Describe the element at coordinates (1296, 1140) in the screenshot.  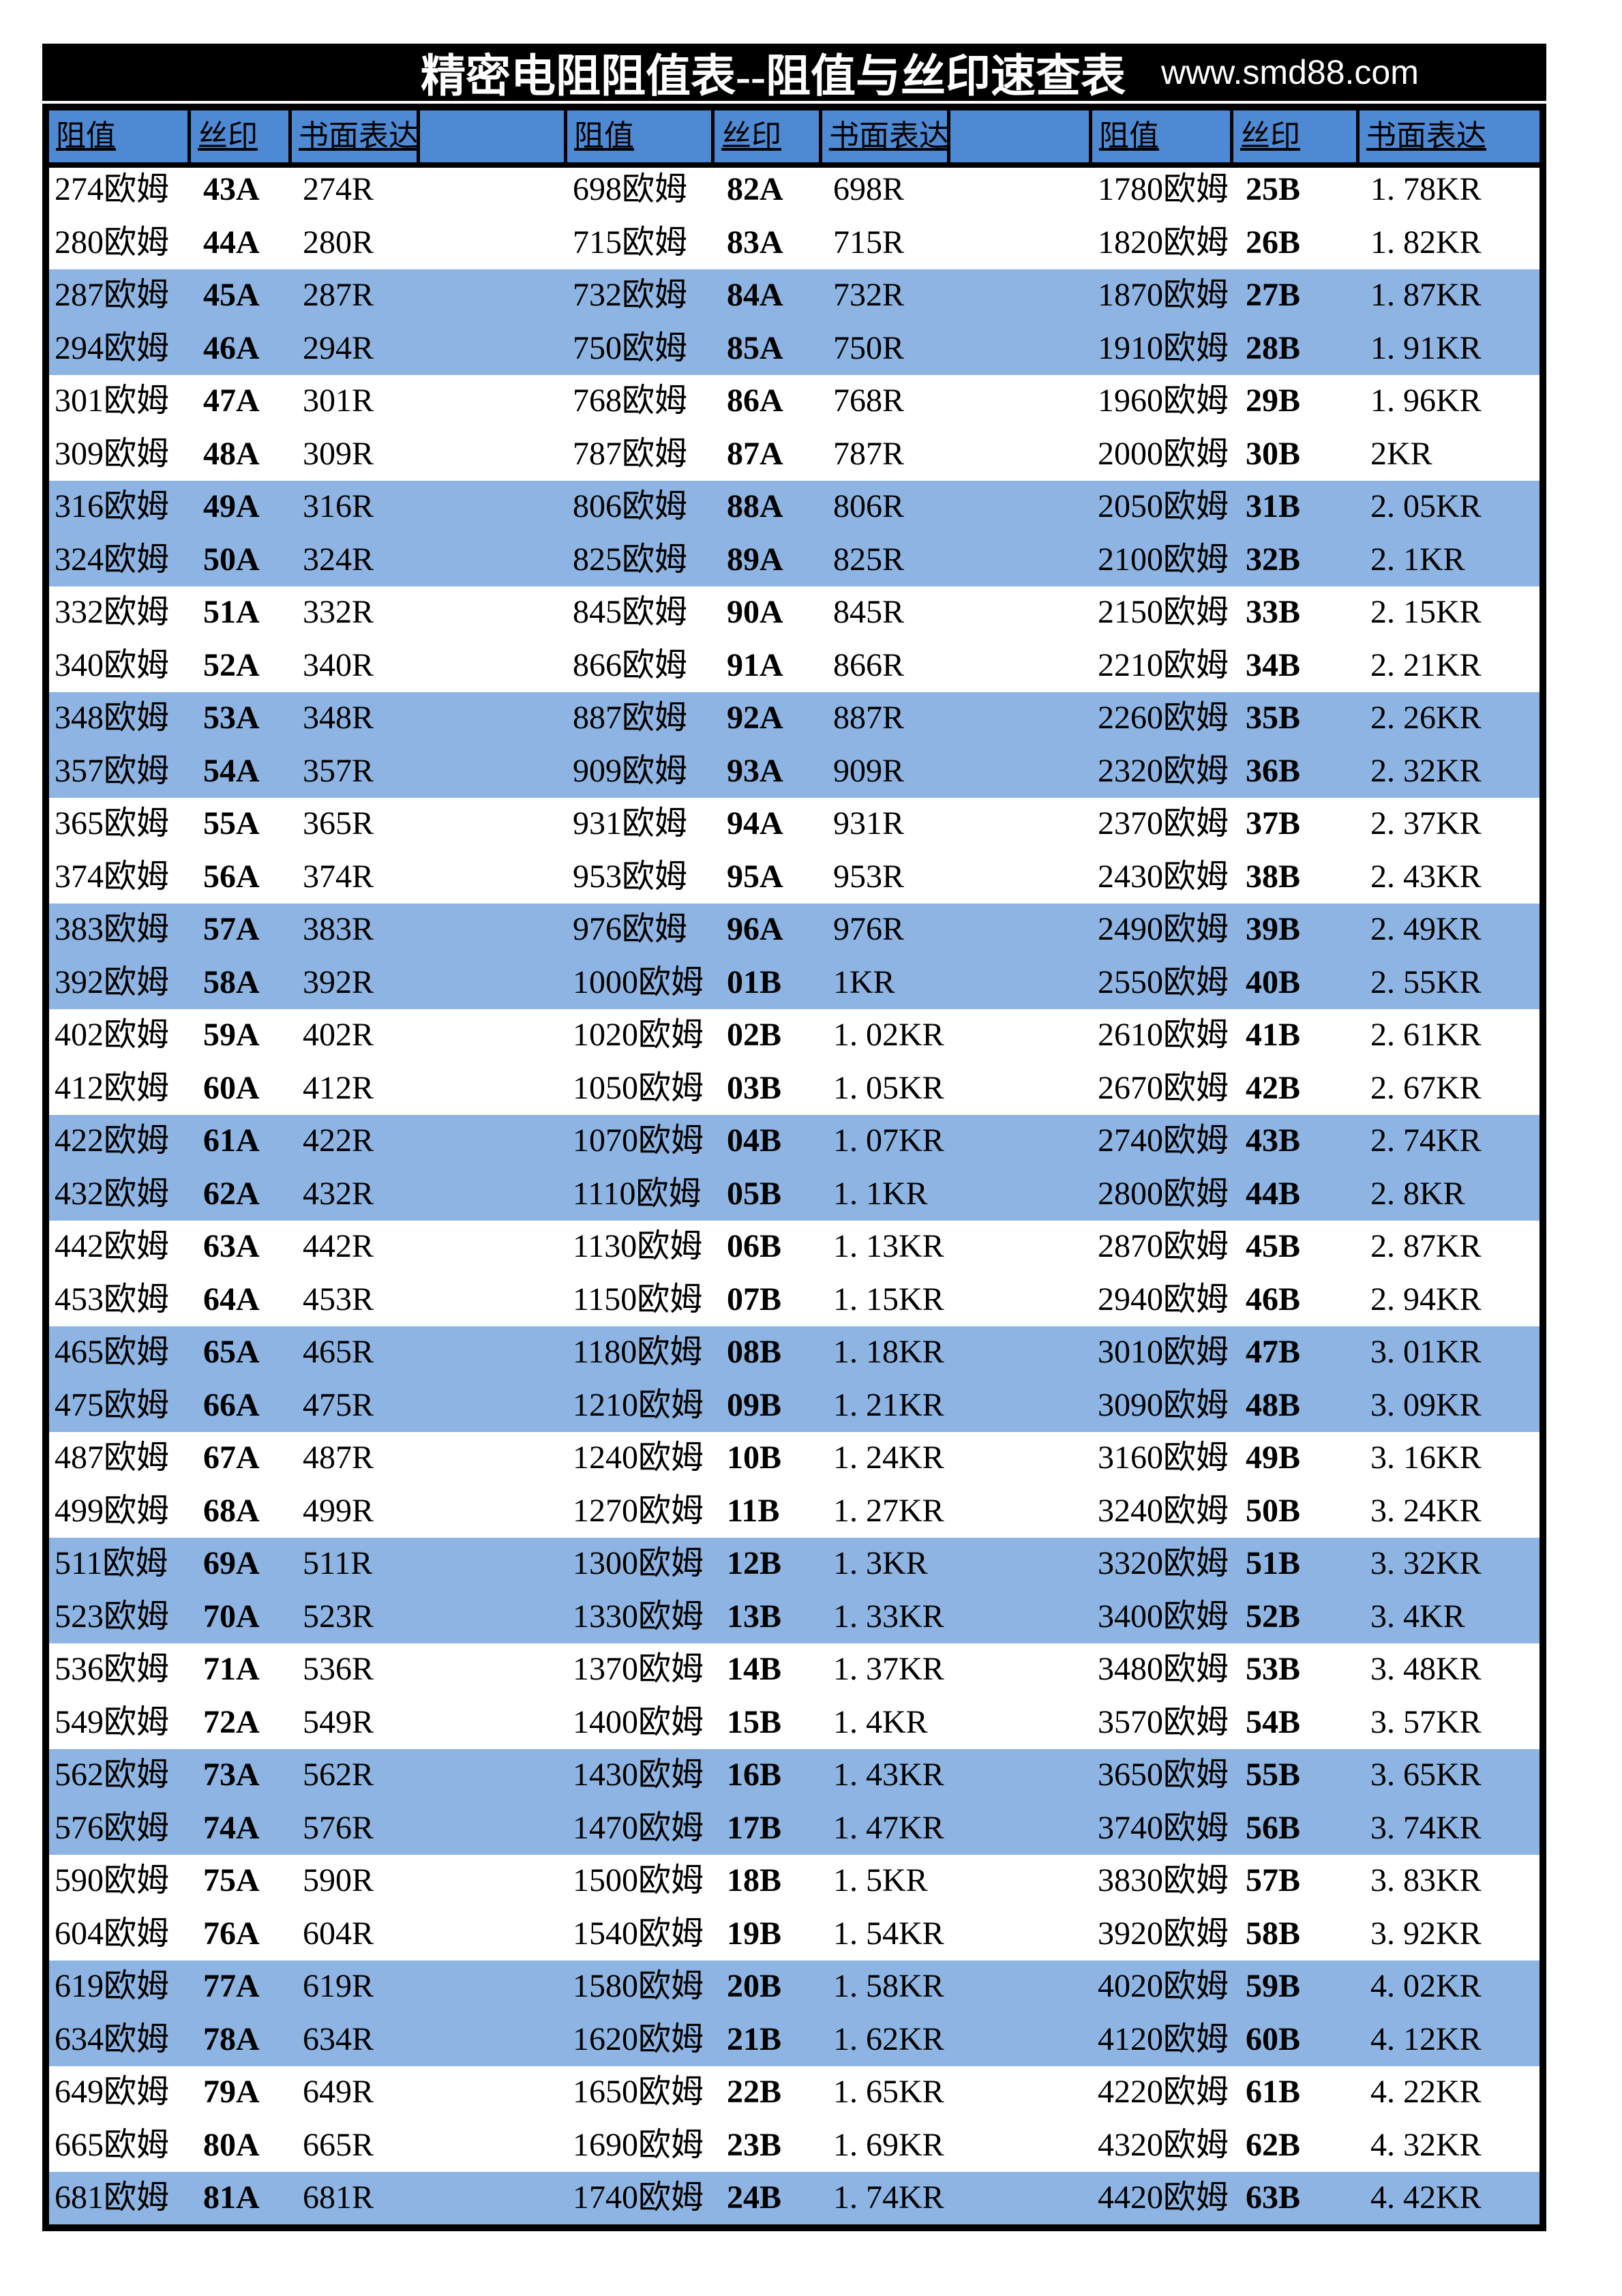
I see `cell-silkscreen: 43B` at that location.